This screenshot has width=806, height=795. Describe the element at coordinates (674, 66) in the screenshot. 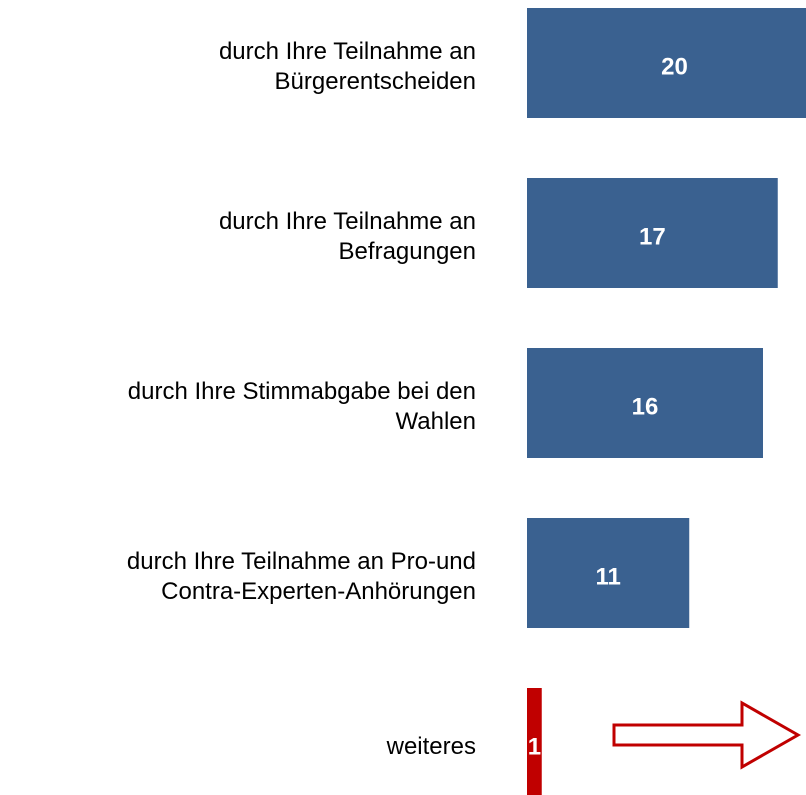

I see `value-label: 20` at that location.